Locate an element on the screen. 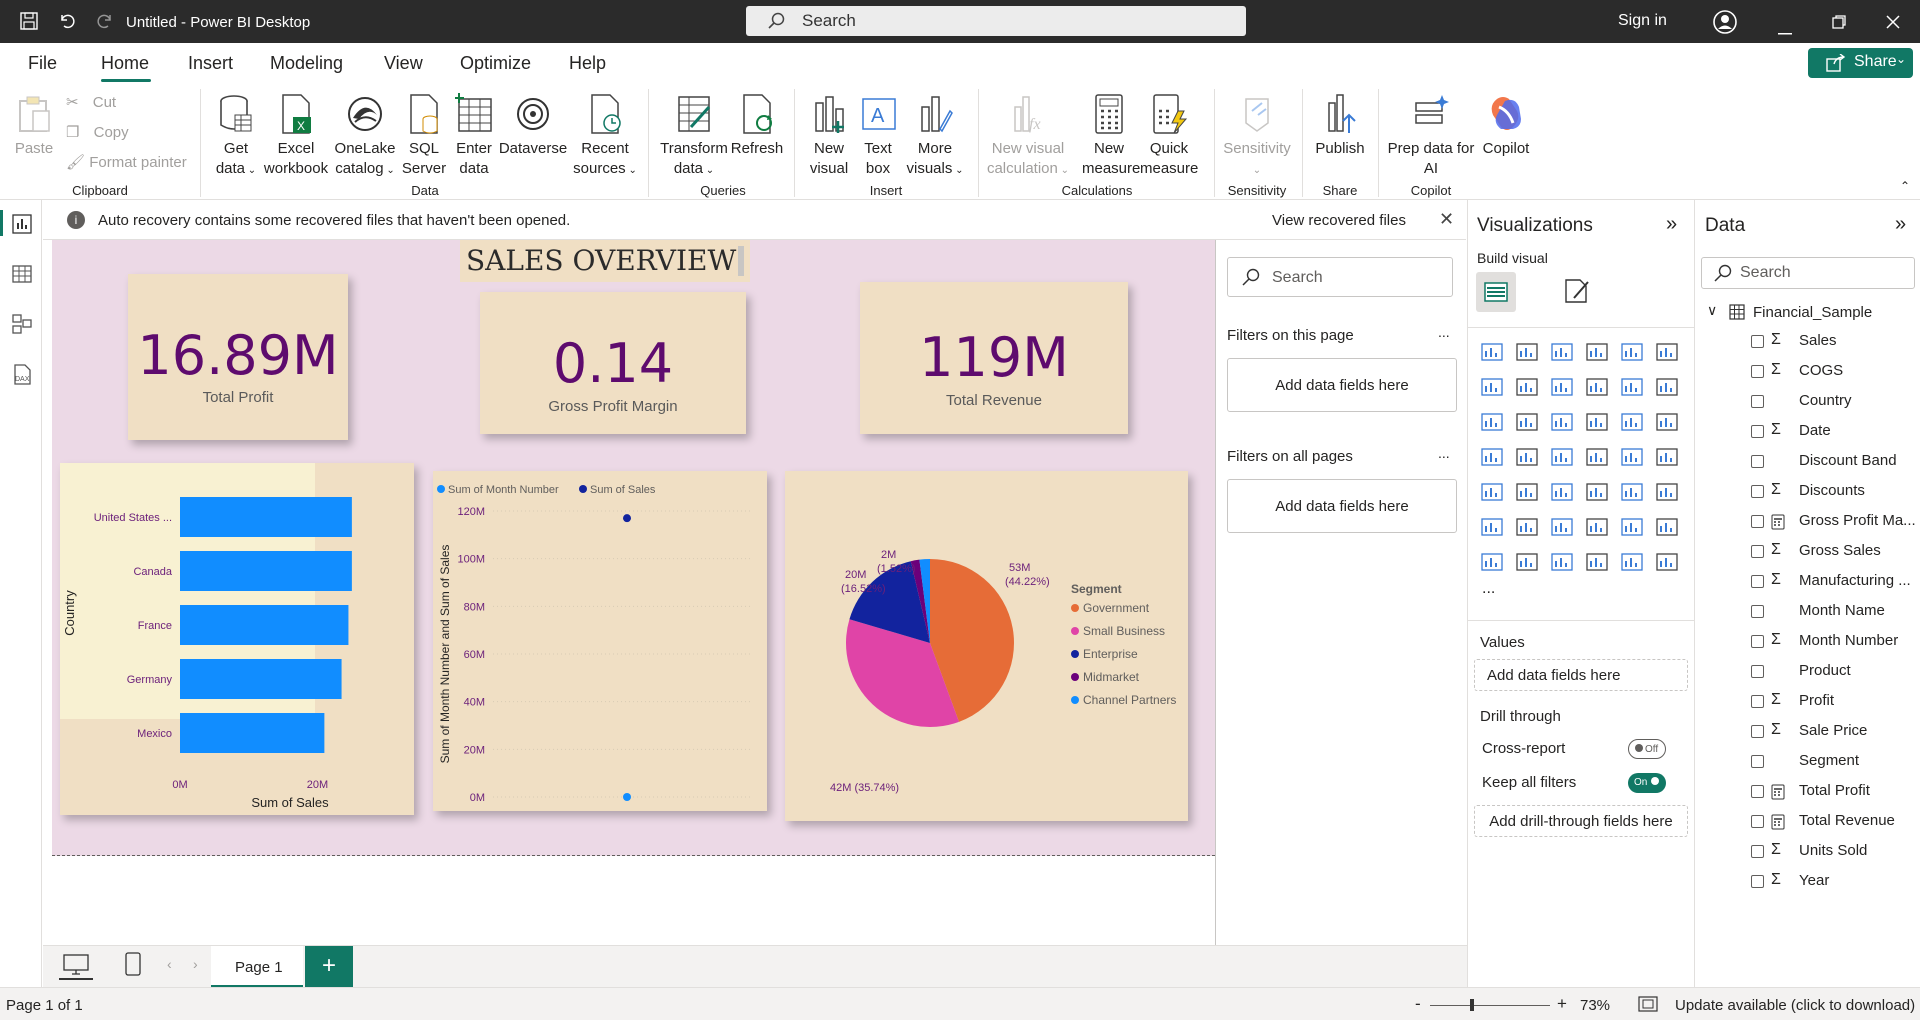 The height and width of the screenshot is (1020, 1920). diamond-icon is located at coordinates (1632, 562).